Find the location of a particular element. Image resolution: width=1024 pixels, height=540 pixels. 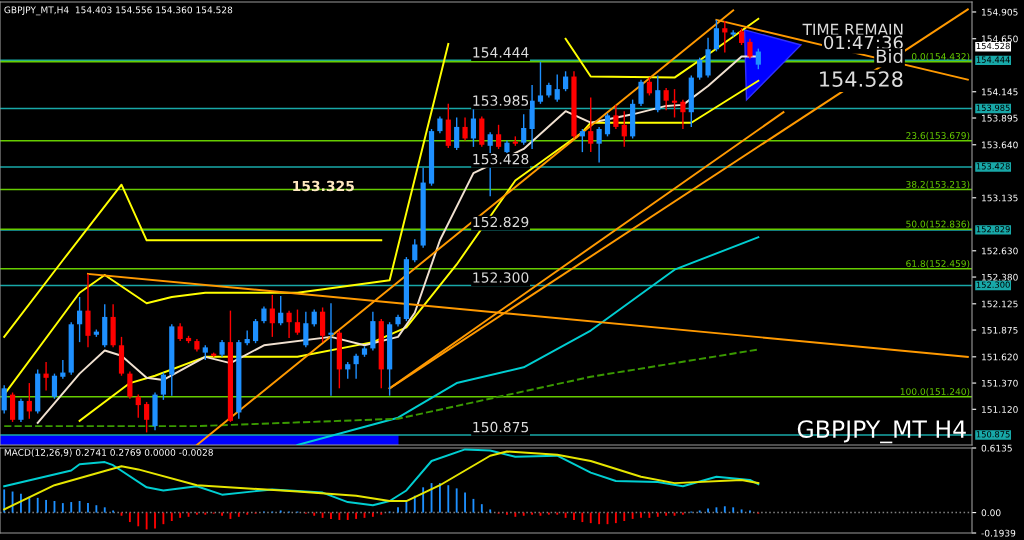

y-tick-label: 152.125 is located at coordinates (1000, 304).